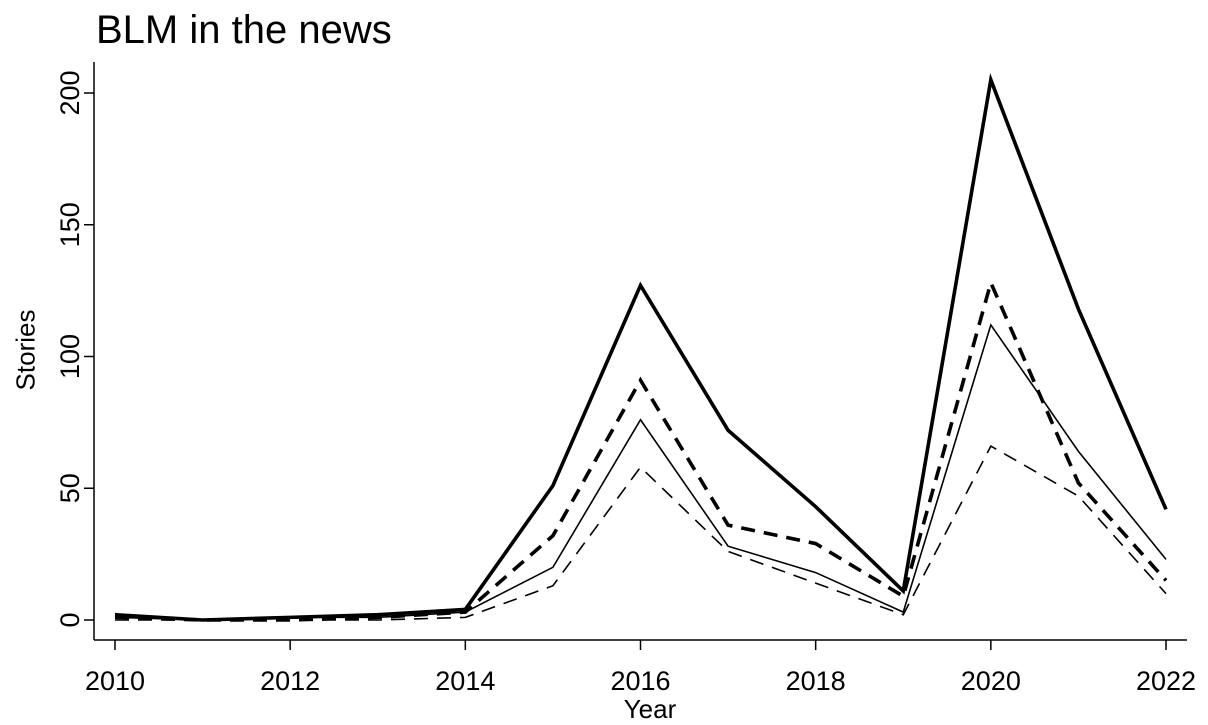 Image resolution: width=1208 pixels, height=725 pixels. I want to click on y-axis-label: Stories, so click(25, 350).